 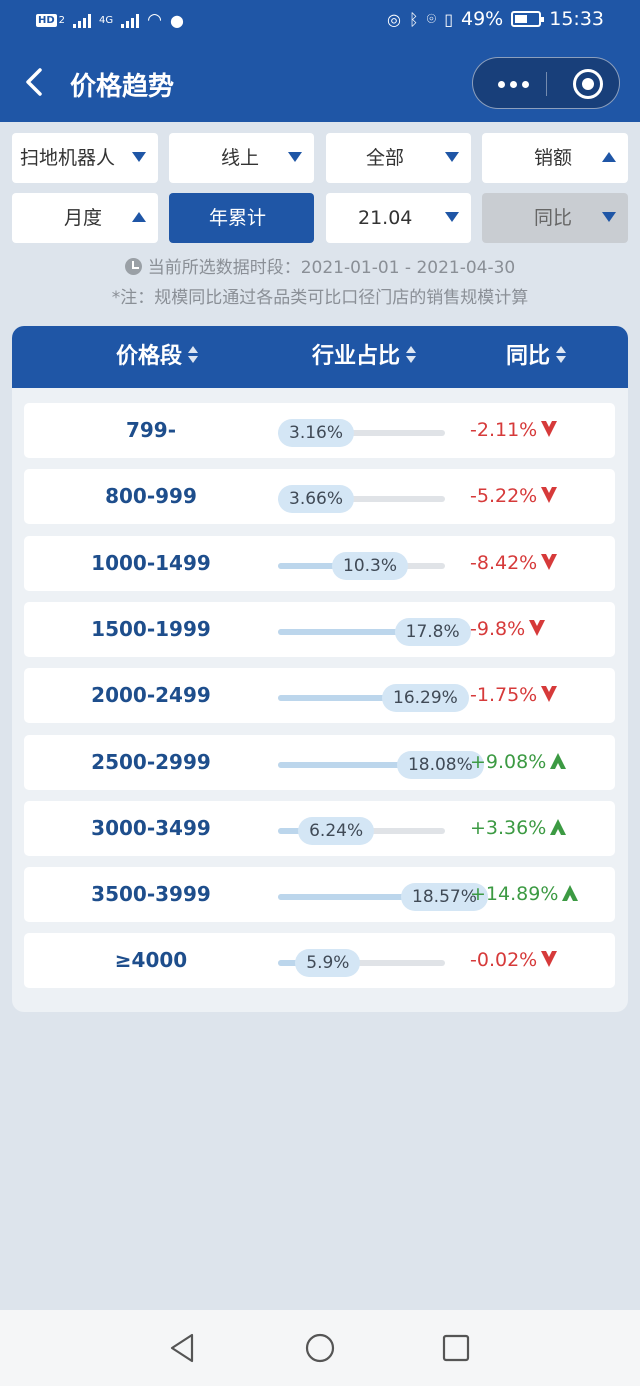 What do you see at coordinates (456, 1348) in the screenshot?
I see `recents-square-icon` at bounding box center [456, 1348].